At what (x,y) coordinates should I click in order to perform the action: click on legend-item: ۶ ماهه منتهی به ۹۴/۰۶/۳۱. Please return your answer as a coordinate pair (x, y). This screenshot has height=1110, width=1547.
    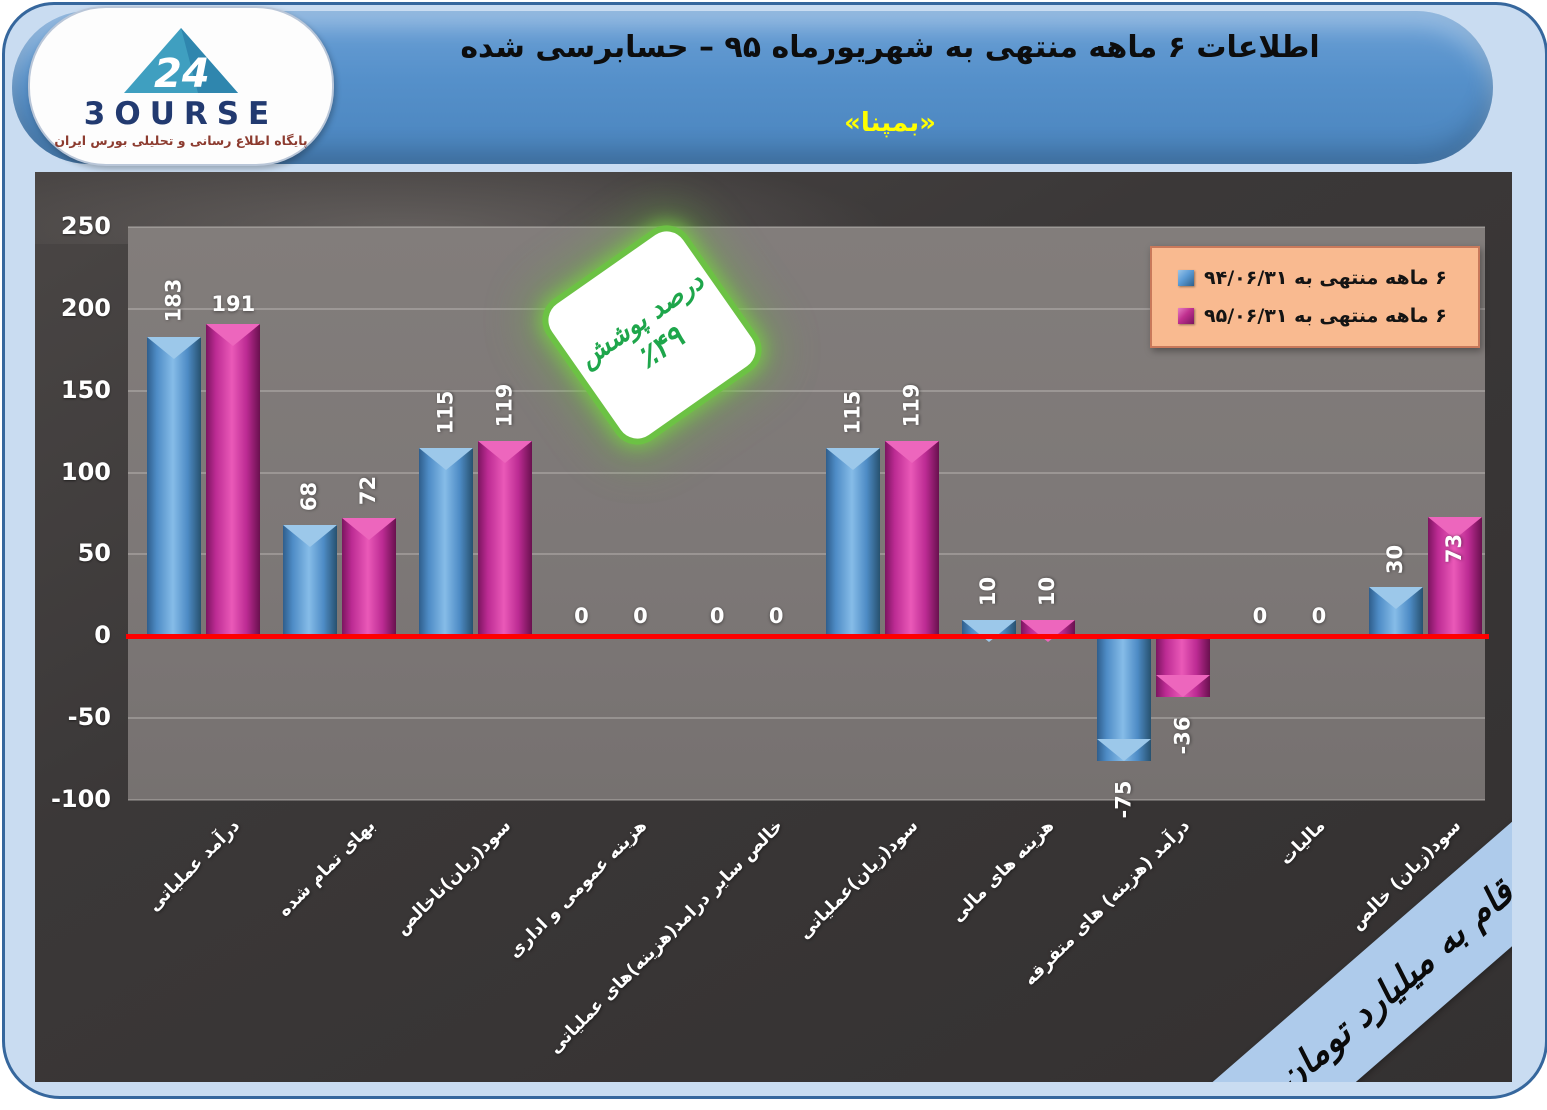
    Looking at the image, I should click on (1315, 278).